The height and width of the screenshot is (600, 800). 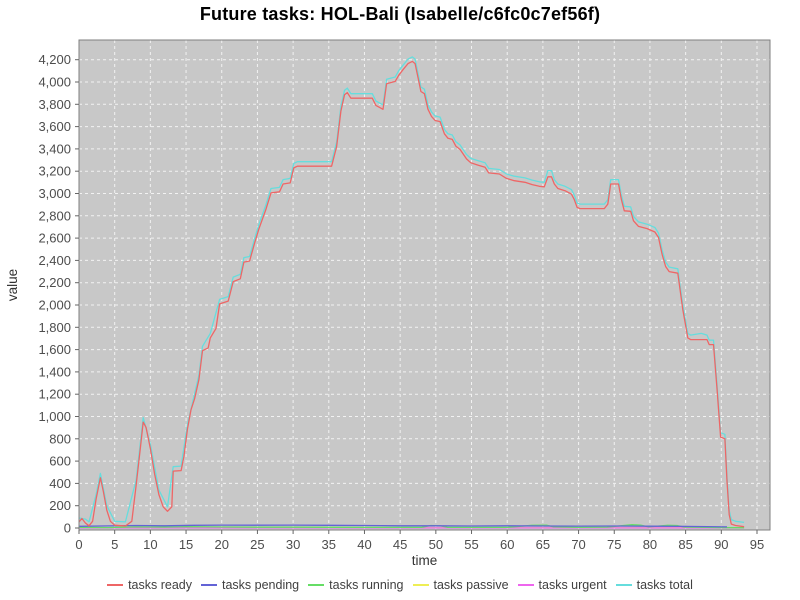 What do you see at coordinates (114, 544) in the screenshot?
I see `svg-text: 5` at bounding box center [114, 544].